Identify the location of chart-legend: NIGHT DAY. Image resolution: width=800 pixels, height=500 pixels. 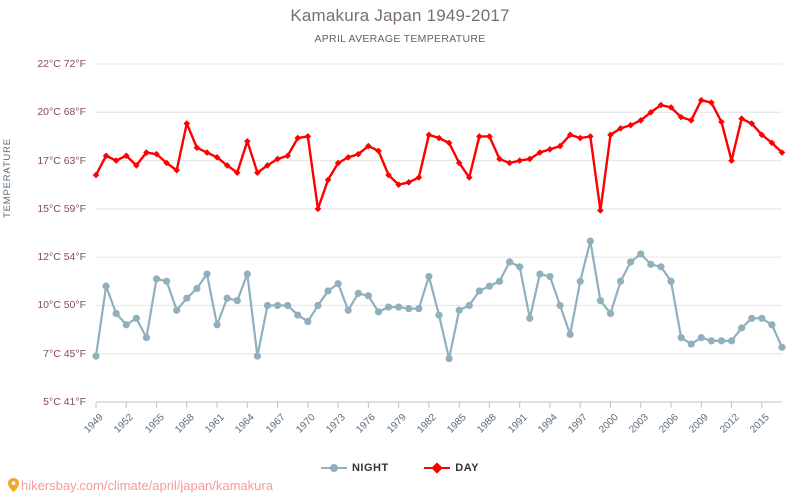
(400, 468).